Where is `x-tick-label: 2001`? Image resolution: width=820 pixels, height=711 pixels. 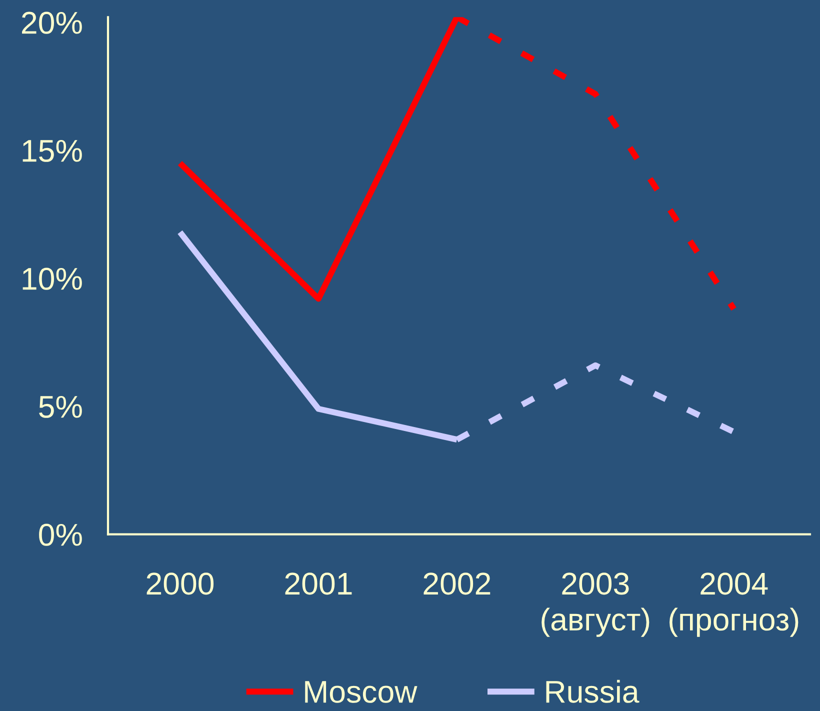 x-tick-label: 2001 is located at coordinates (318, 583).